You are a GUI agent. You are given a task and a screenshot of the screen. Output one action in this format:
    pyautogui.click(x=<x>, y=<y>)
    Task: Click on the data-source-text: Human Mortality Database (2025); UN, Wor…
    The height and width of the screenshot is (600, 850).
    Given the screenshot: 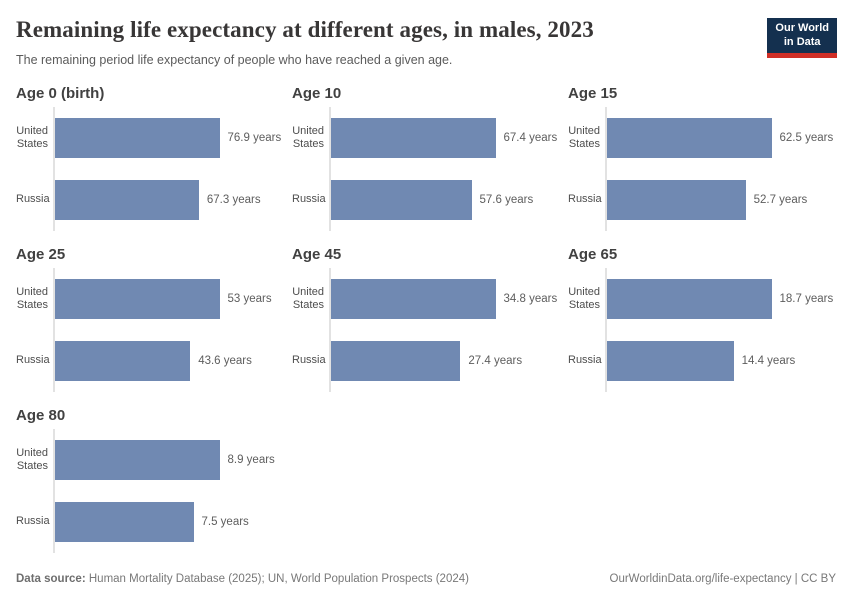 What is the action you would take?
    pyautogui.click(x=277, y=579)
    